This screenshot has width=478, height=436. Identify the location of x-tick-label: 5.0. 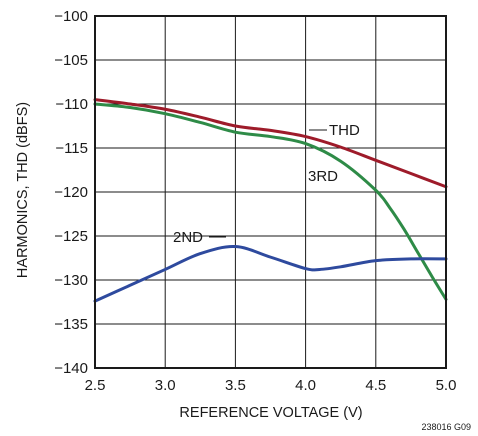
(446, 385).